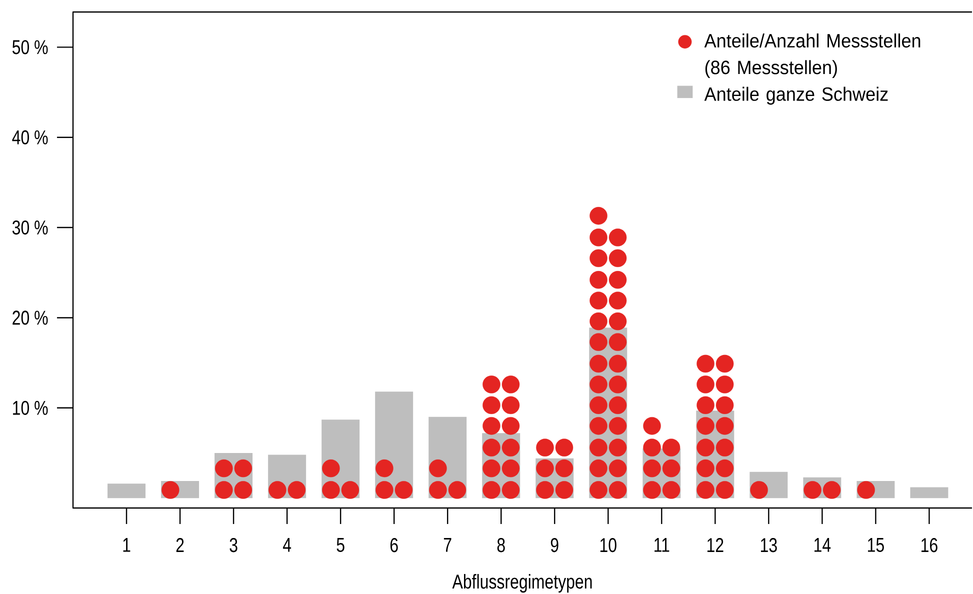 Image resolution: width=973 pixels, height=594 pixels. What do you see at coordinates (796, 95) in the screenshot?
I see `legend-label: Anteile ganze Schweiz` at bounding box center [796, 95].